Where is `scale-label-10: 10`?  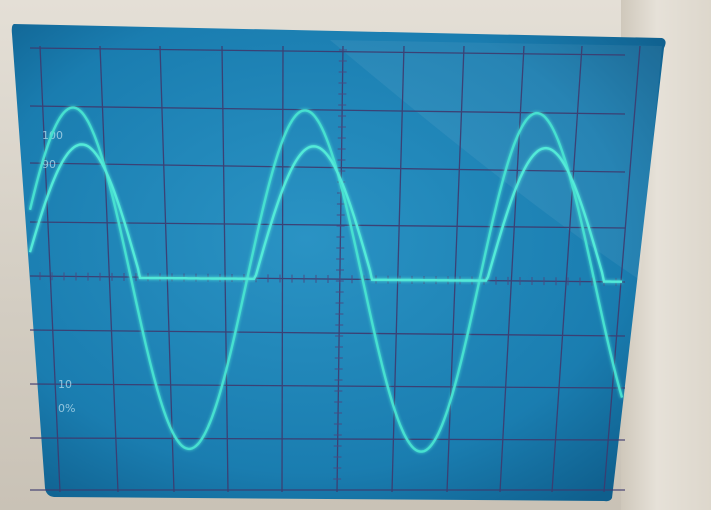 scale-label-10: 10 is located at coordinates (65, 384).